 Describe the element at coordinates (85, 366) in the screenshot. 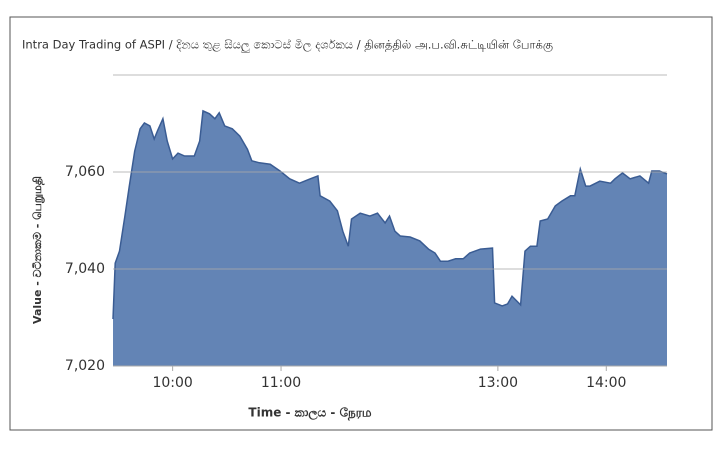

I see `y-tick-label: 7,020` at that location.